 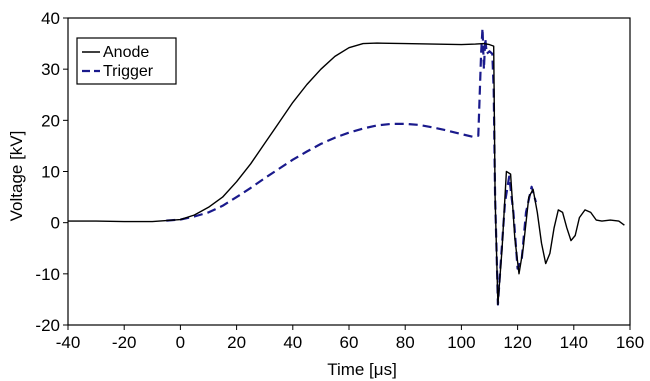 What do you see at coordinates (405, 342) in the screenshot?
I see `x-tick-label: 80` at bounding box center [405, 342].